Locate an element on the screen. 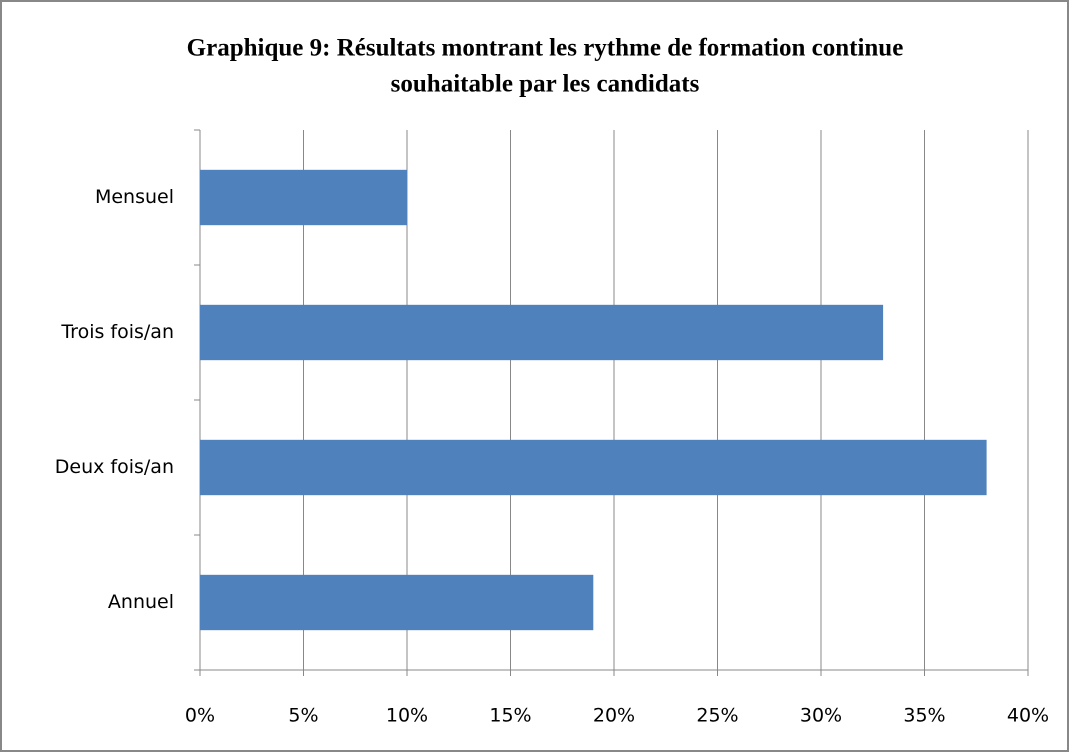  y-tick-label: Annuel is located at coordinates (141, 602).